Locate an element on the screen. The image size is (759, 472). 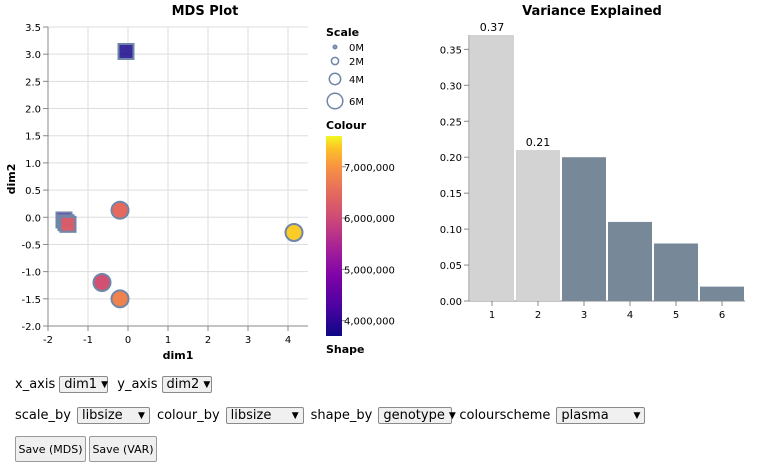
variance-y-tick-label: 0.20 is located at coordinates (451, 158).